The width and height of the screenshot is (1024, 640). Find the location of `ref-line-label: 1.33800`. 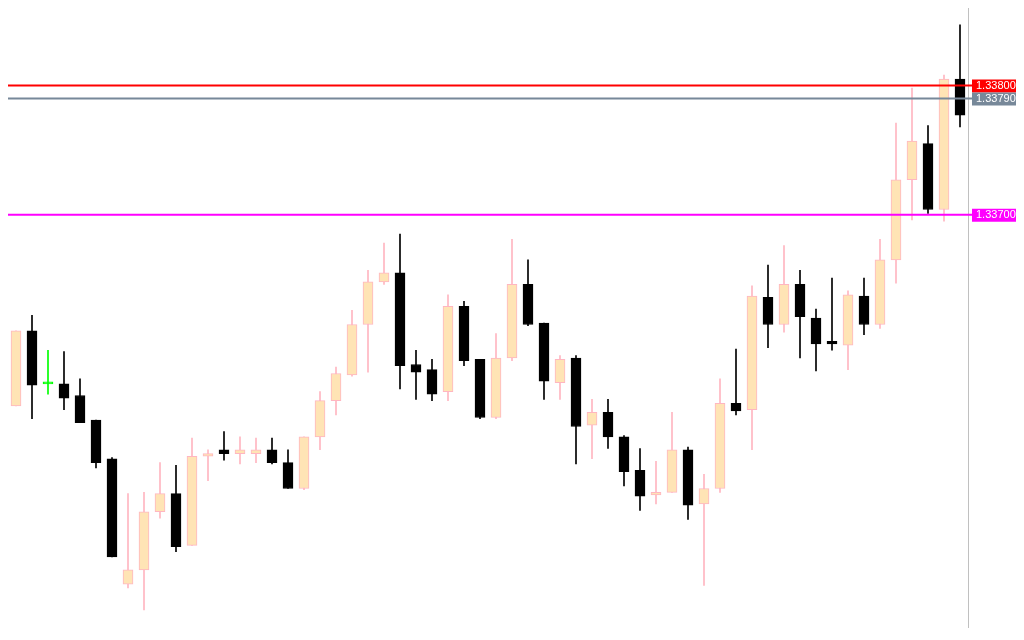

ref-line-label: 1.33800 is located at coordinates (996, 85).